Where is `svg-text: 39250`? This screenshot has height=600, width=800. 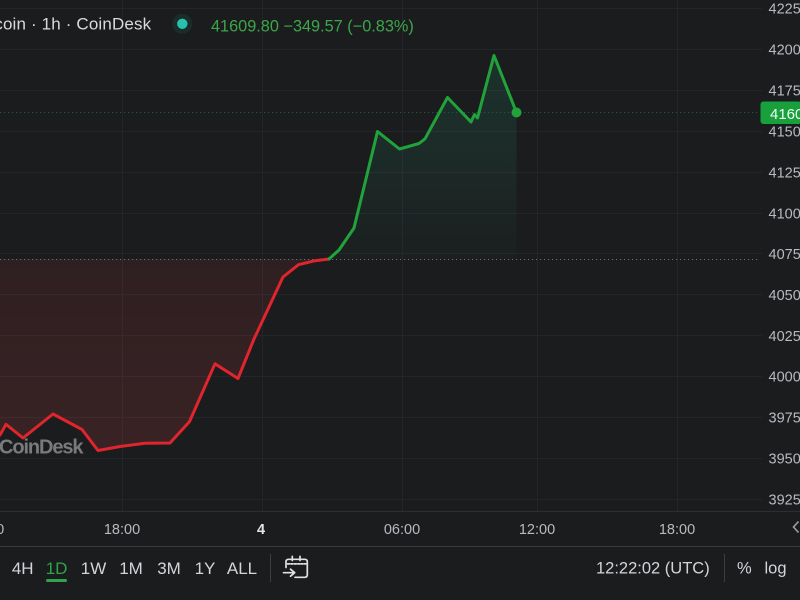
svg-text: 39250 is located at coordinates (784, 500).